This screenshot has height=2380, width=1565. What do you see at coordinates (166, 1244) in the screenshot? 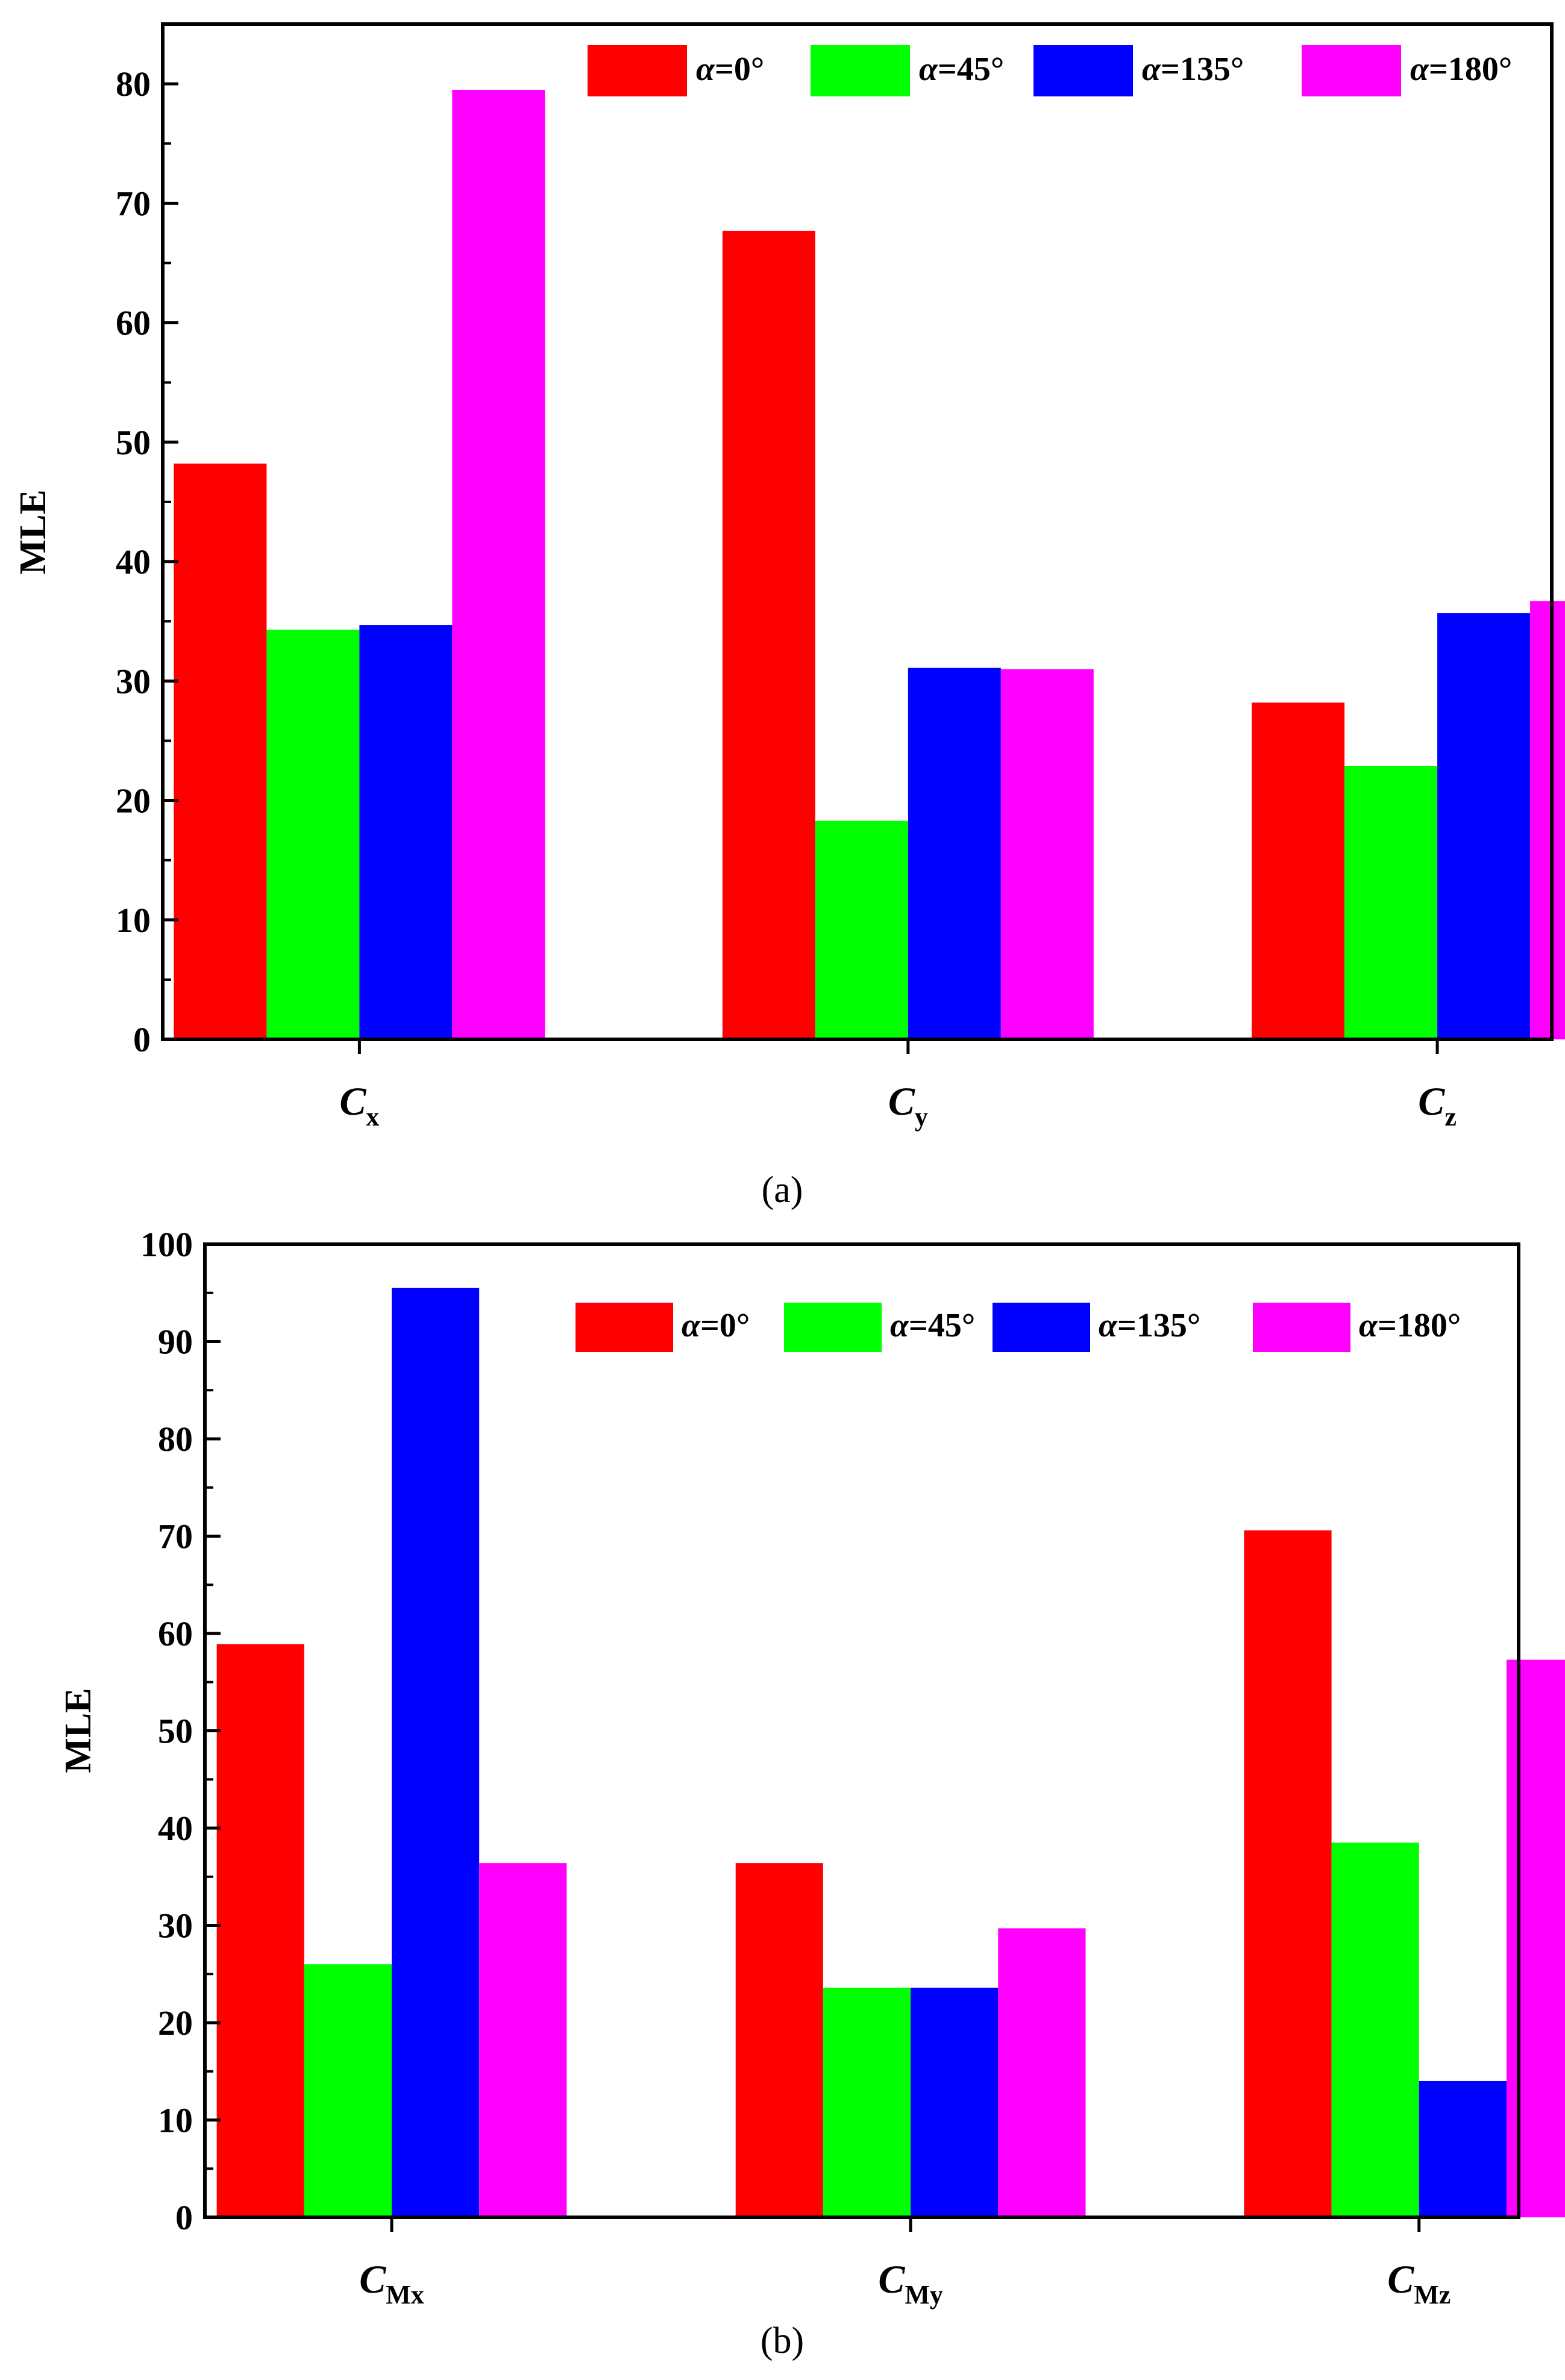
I see `y-tick-label: 100` at bounding box center [166, 1244].